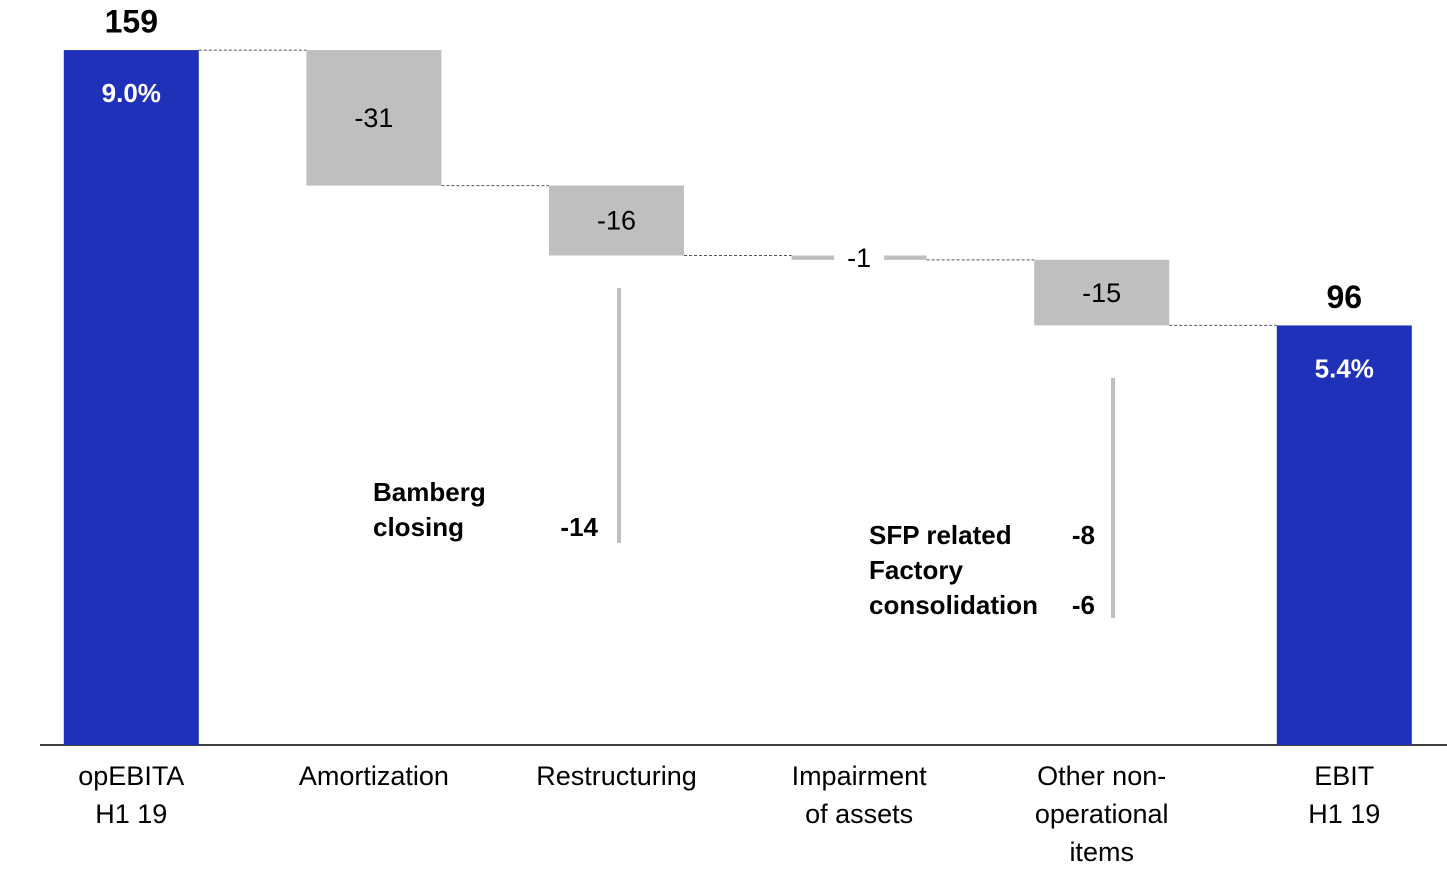 Image resolution: width=1447 pixels, height=872 pixels. Describe the element at coordinates (859, 814) in the screenshot. I see `x-tick-label: of assets` at that location.